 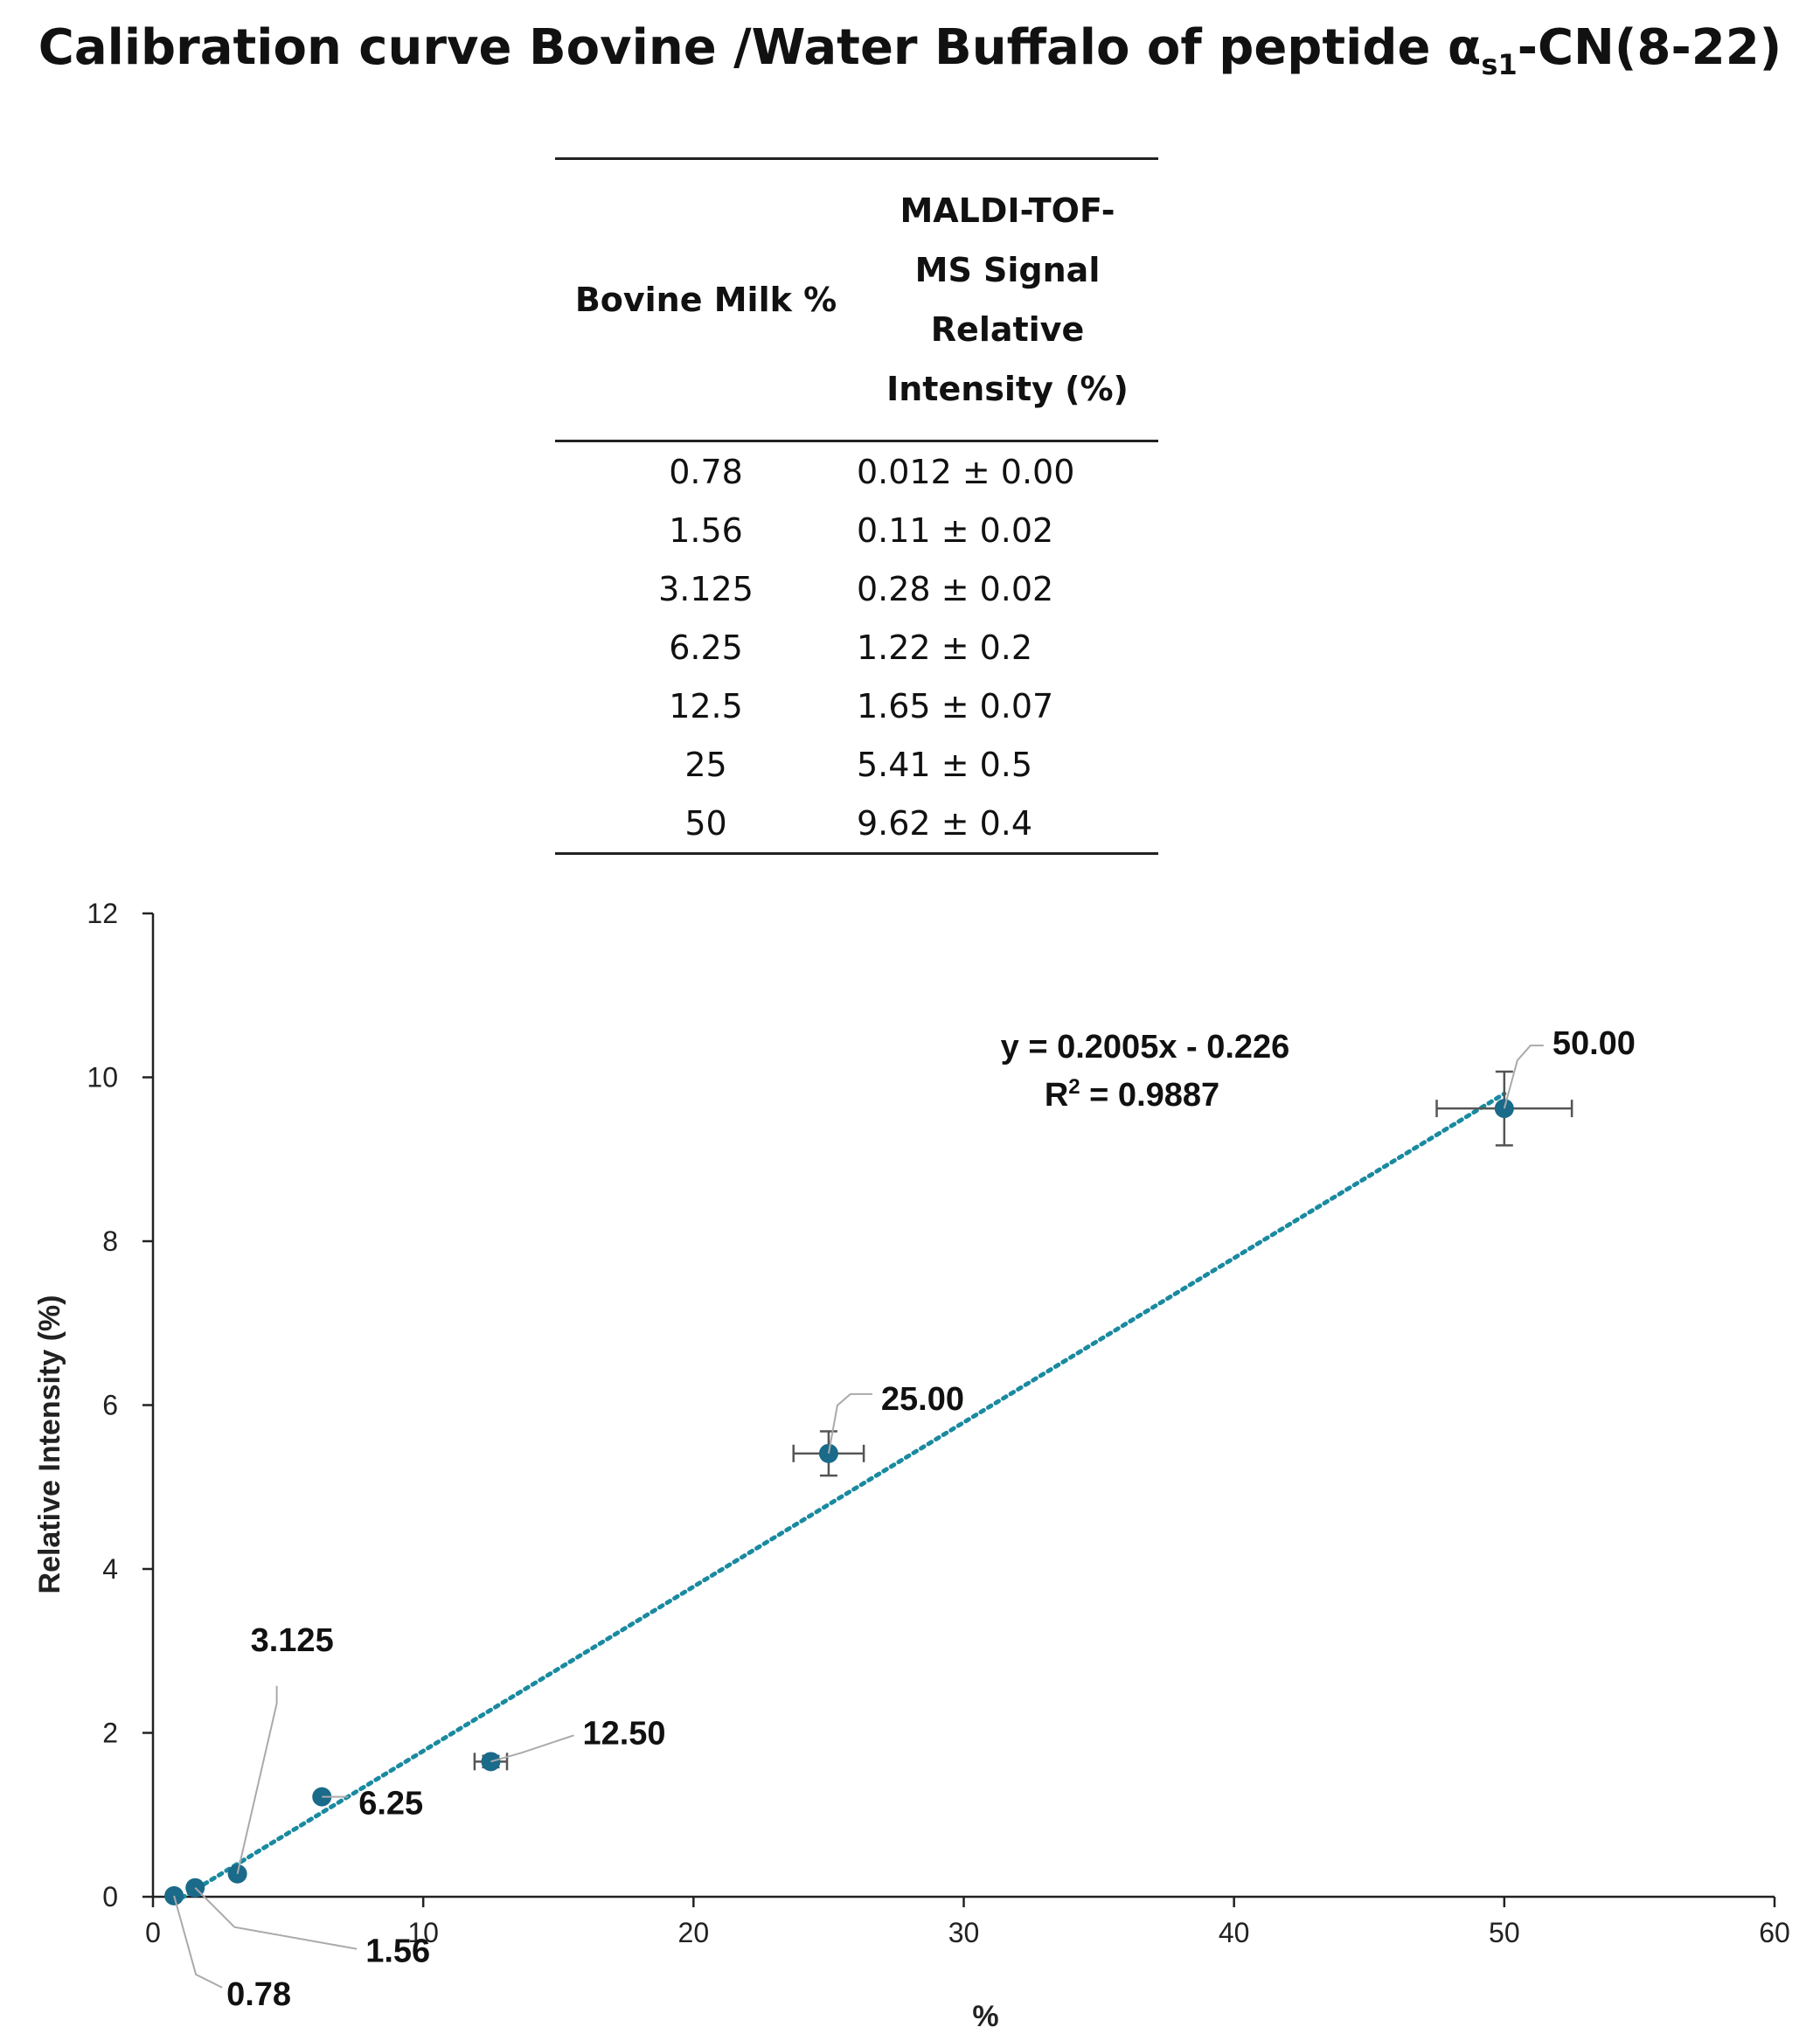 What do you see at coordinates (110, 1897) in the screenshot?
I see `y-tick-label: 0` at bounding box center [110, 1897].